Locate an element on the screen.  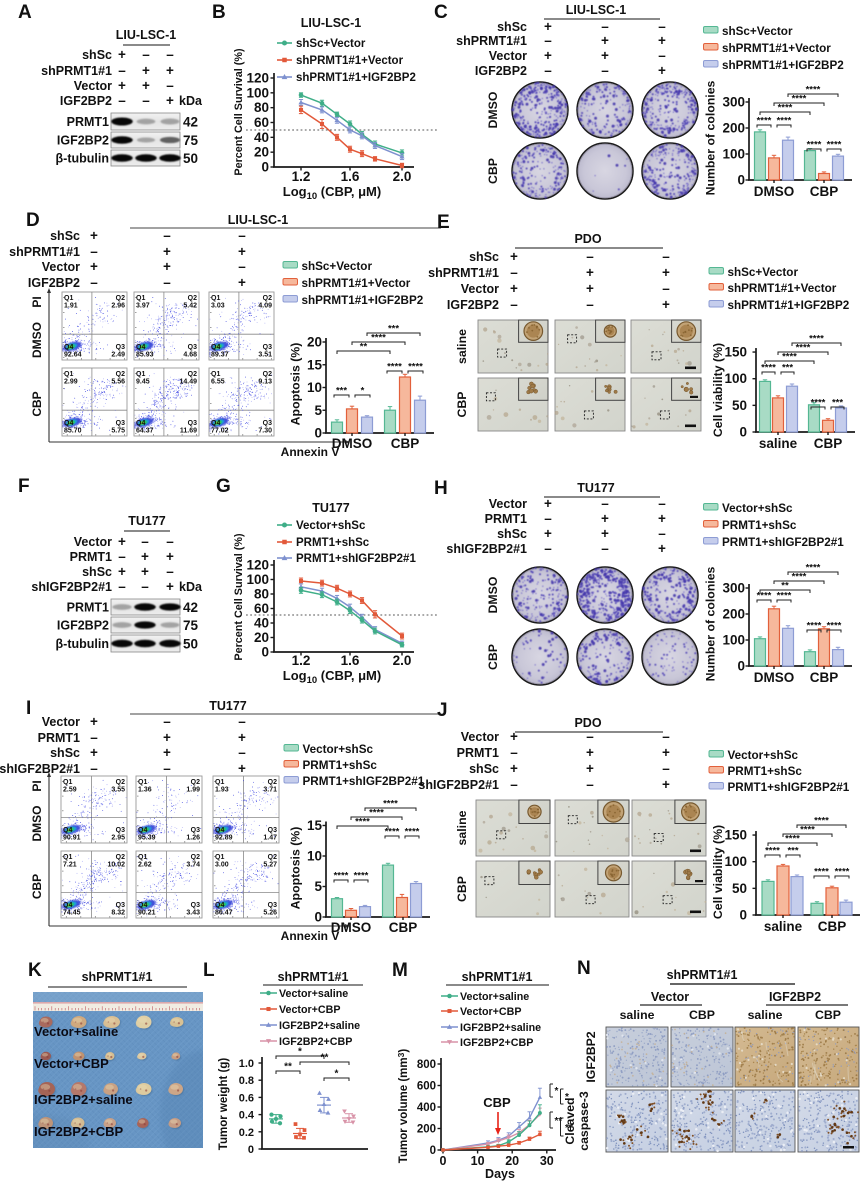
svg-text: F is located at coordinates (24, 486).